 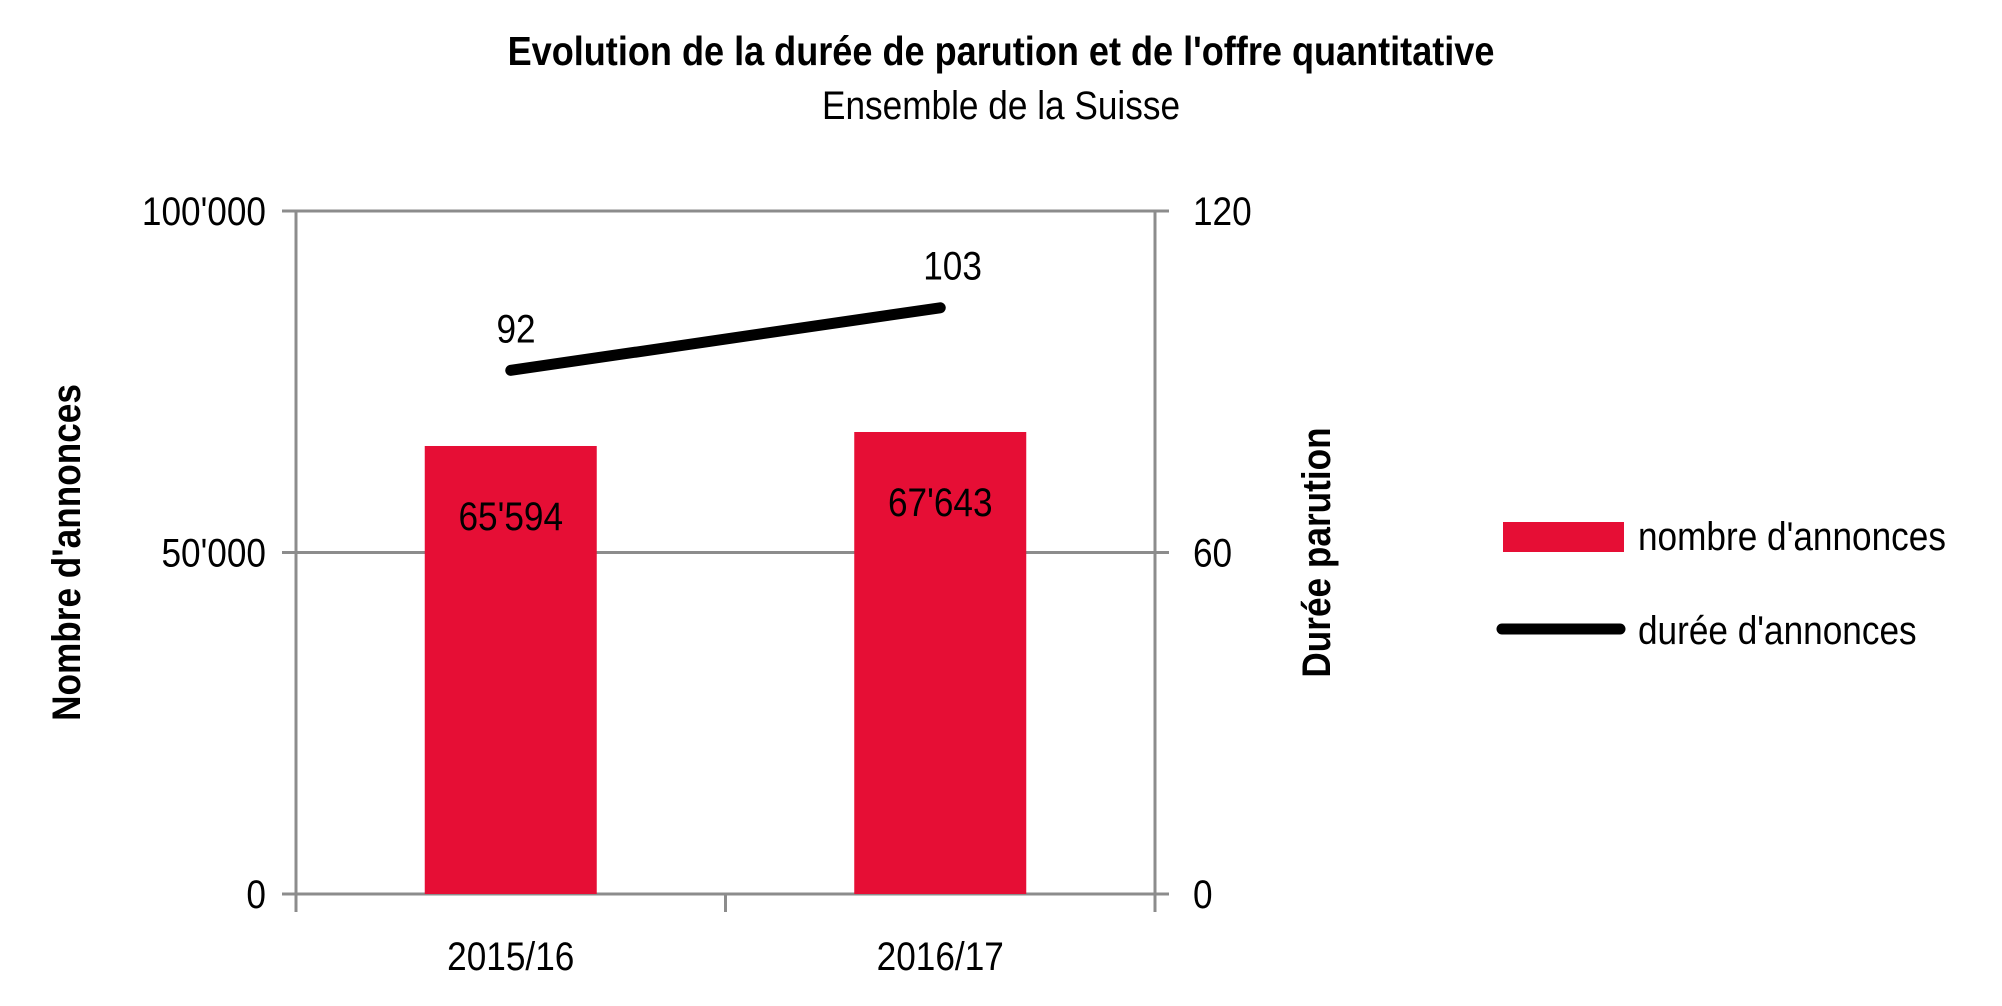 What do you see at coordinates (256, 894) in the screenshot?
I see `left-axis-tick-label: 0` at bounding box center [256, 894].